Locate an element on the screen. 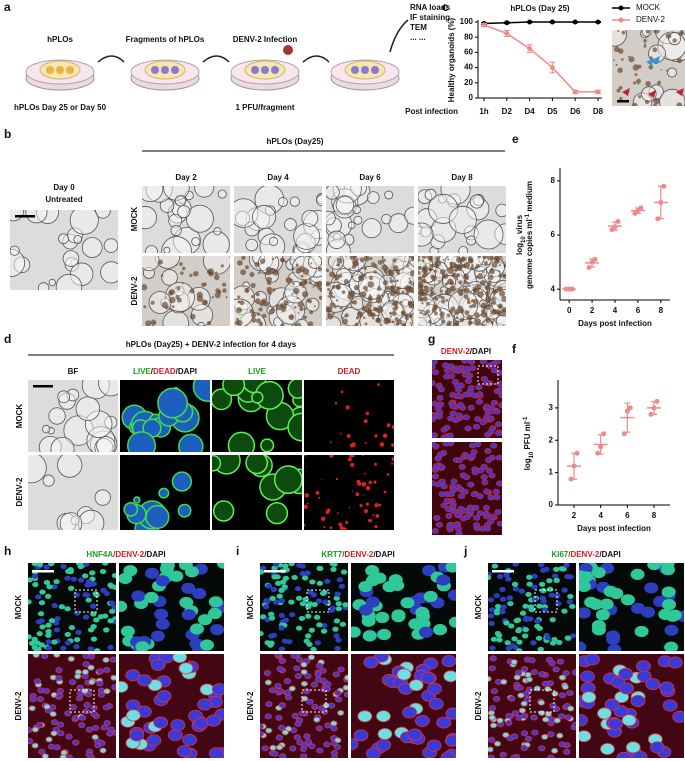 The width and height of the screenshot is (685, 761). panel-label: g is located at coordinates (431, 339).